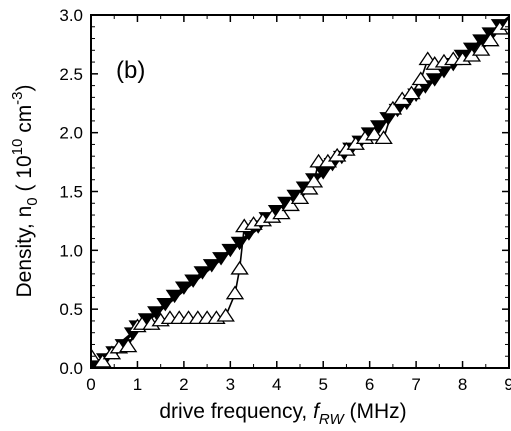  I want to click on y-tick-label: 0.0, so click(71, 368).